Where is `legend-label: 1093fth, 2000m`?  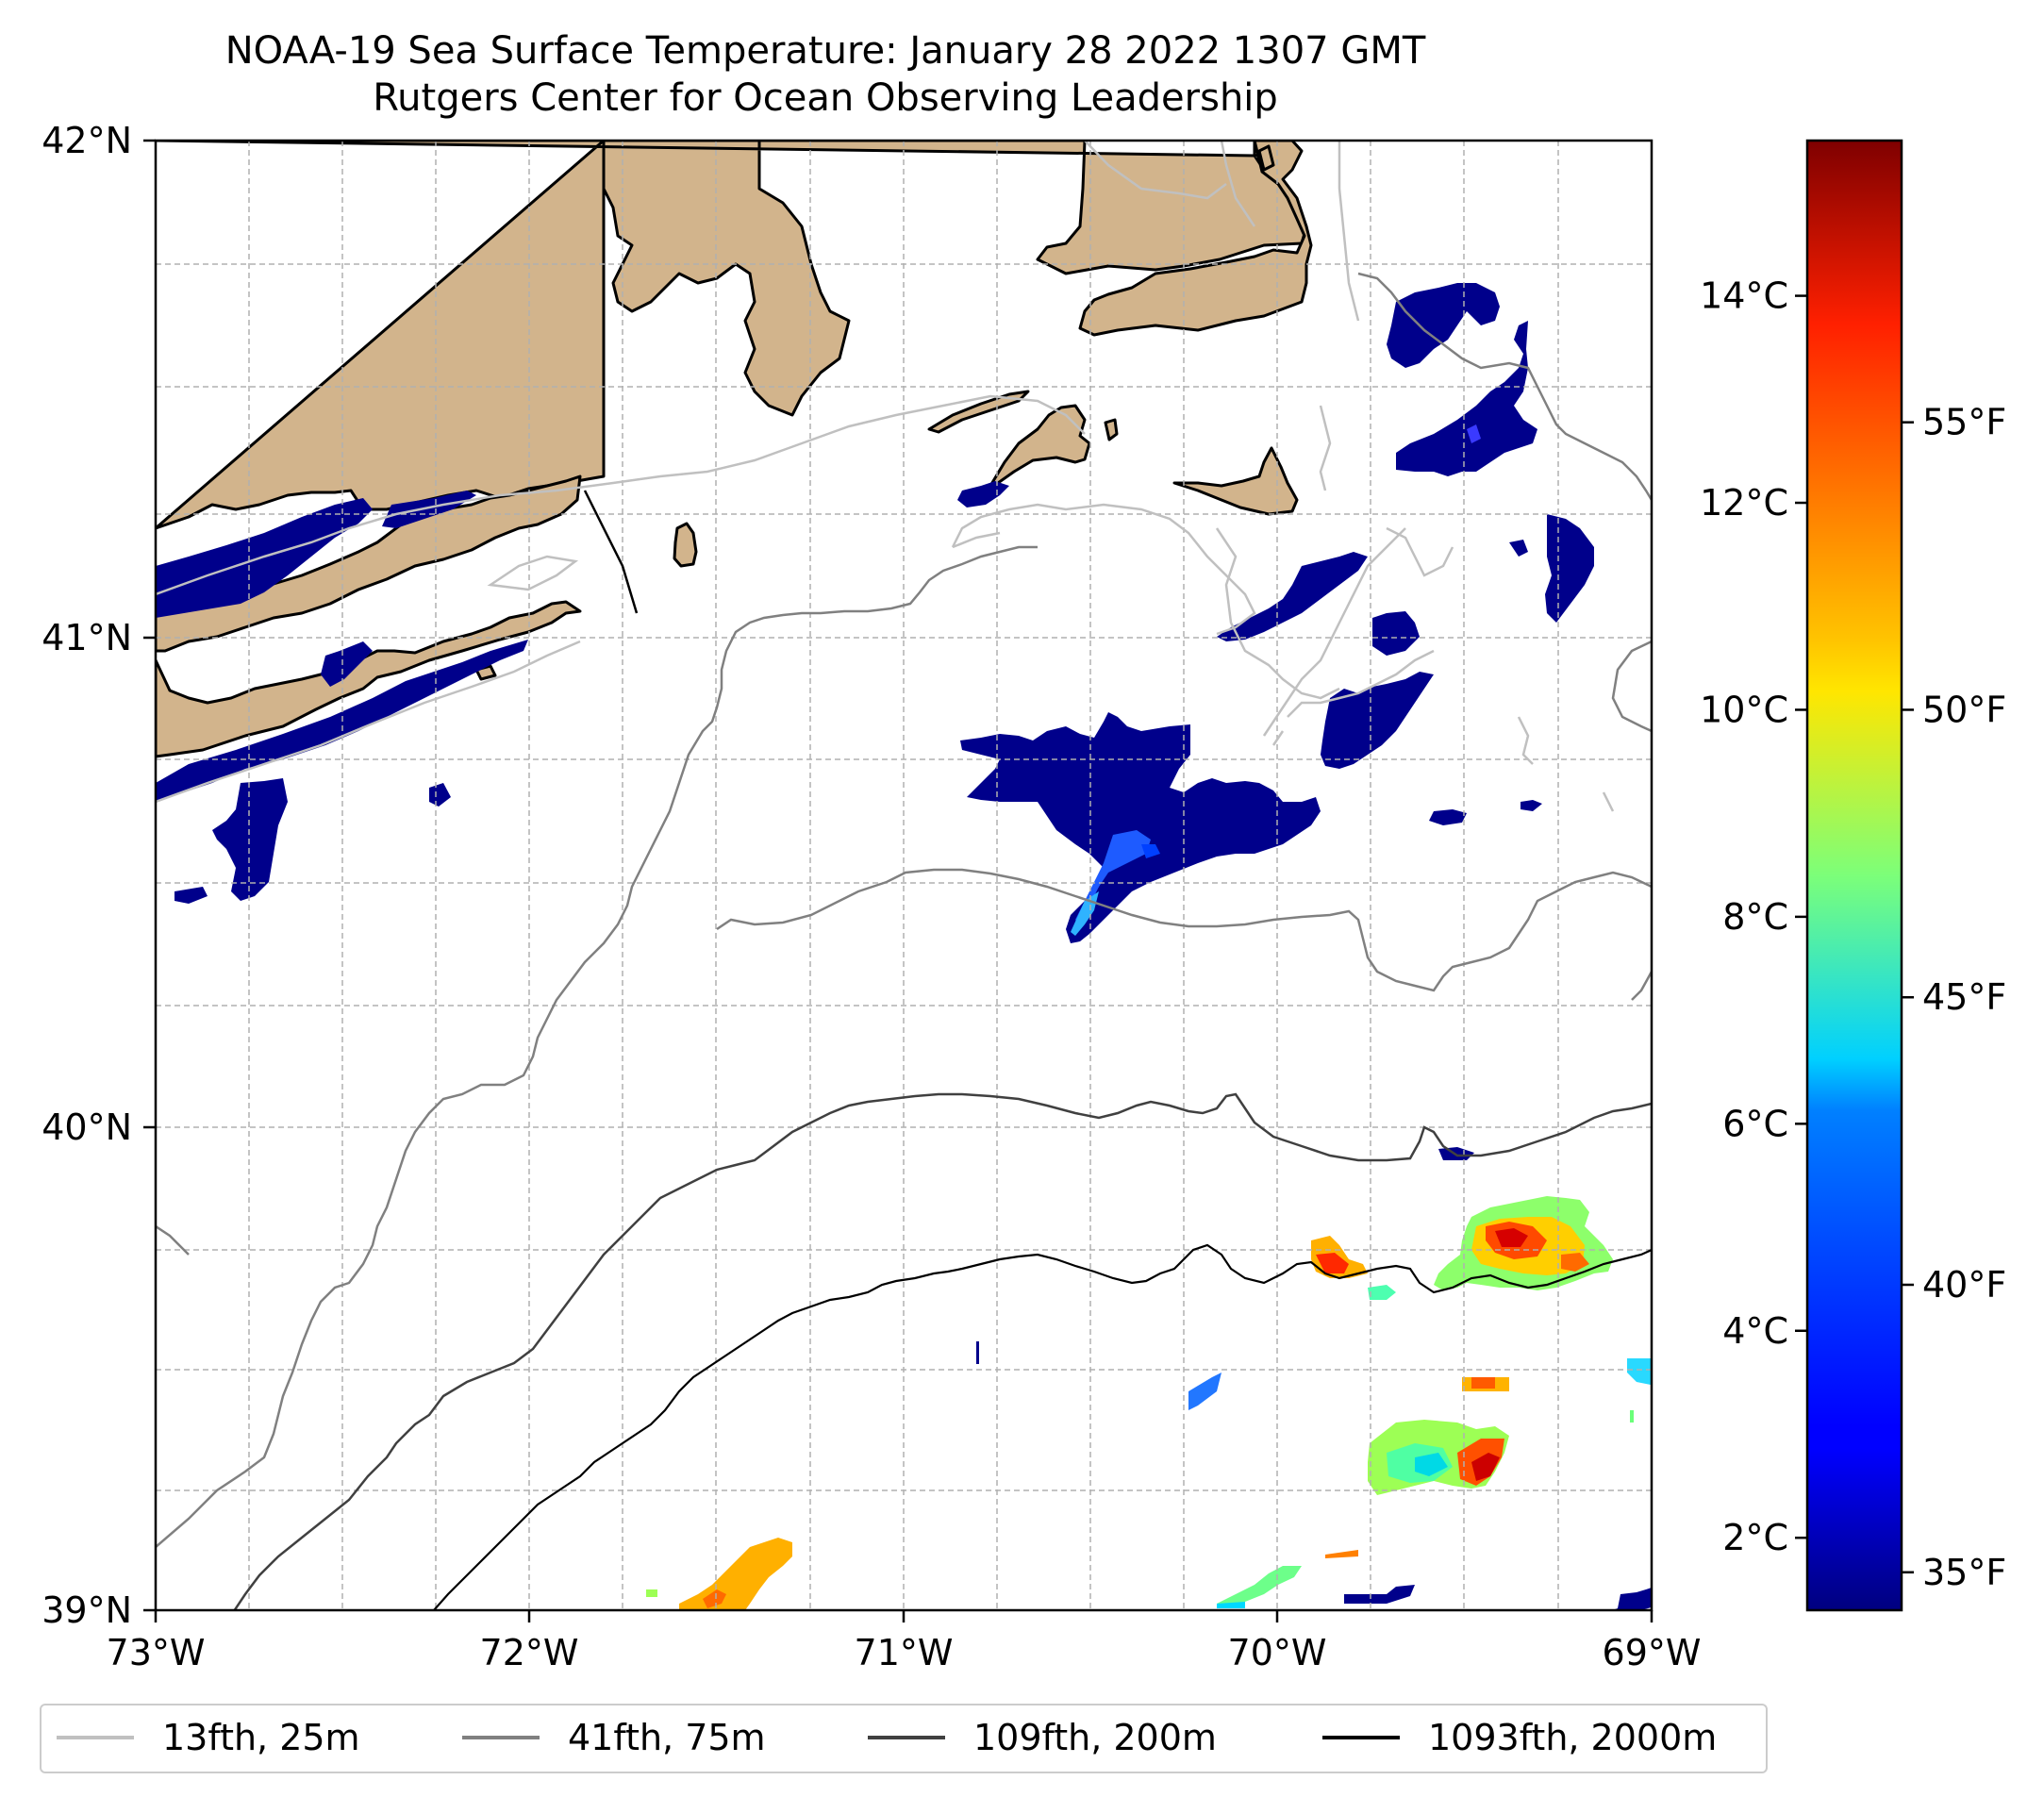 legend-label: 1093fth, 2000m is located at coordinates (1573, 1737).